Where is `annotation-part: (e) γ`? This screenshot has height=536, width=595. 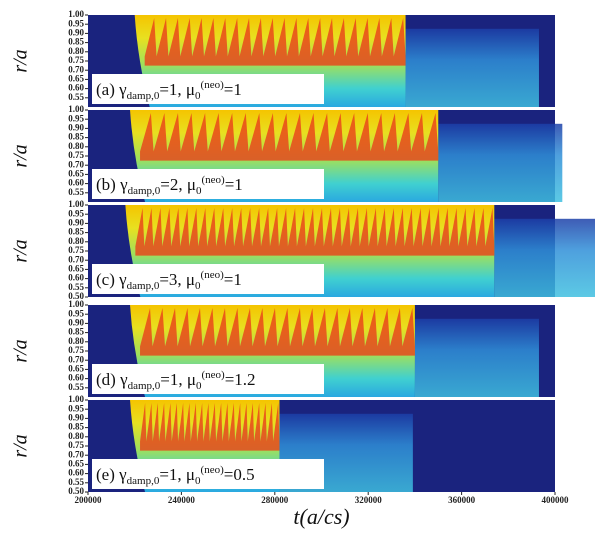
annotation-part: (e) γ is located at coordinates (111, 474).